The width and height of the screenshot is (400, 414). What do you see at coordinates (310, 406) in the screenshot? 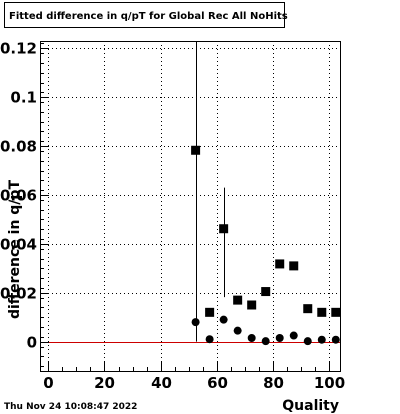
I see `x-axis-title: Quality` at bounding box center [310, 406].